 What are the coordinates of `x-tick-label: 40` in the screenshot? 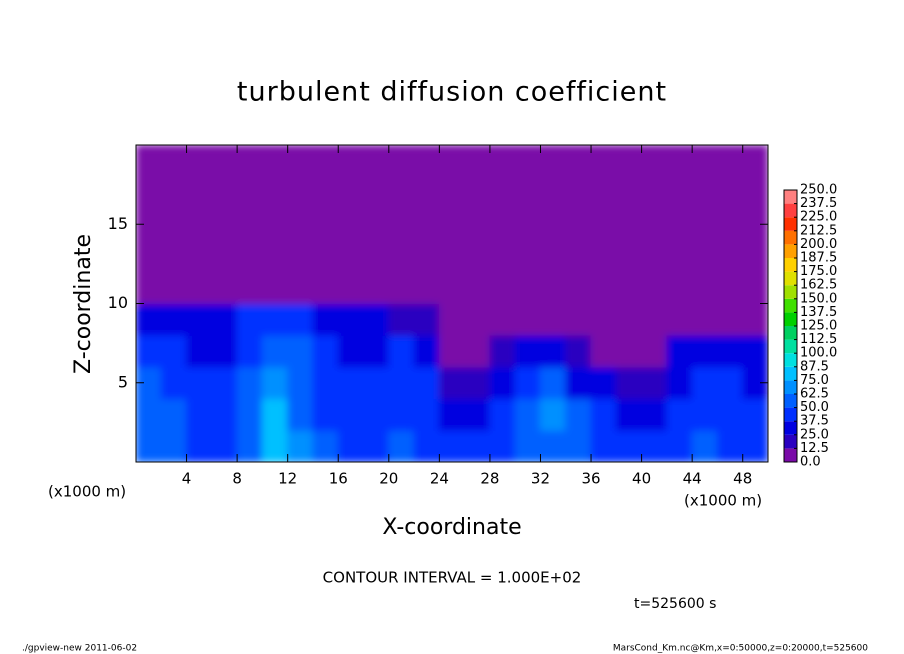 It's located at (641, 479).